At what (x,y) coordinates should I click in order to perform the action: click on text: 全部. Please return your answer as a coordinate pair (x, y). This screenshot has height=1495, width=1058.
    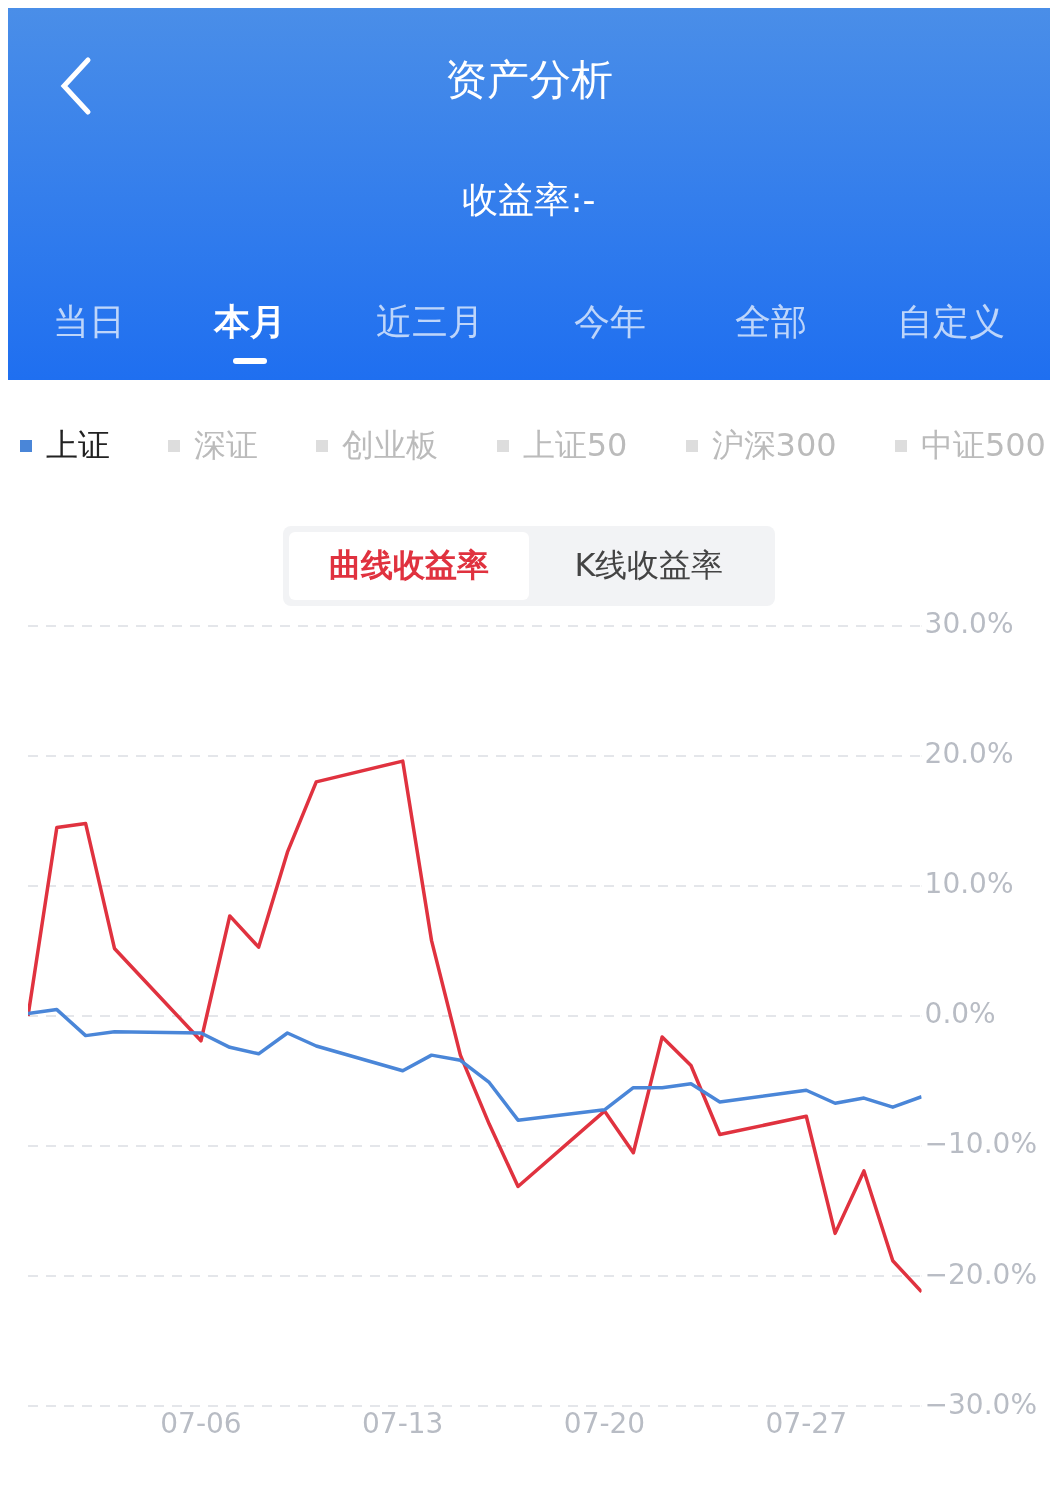
    Looking at the image, I should click on (771, 321).